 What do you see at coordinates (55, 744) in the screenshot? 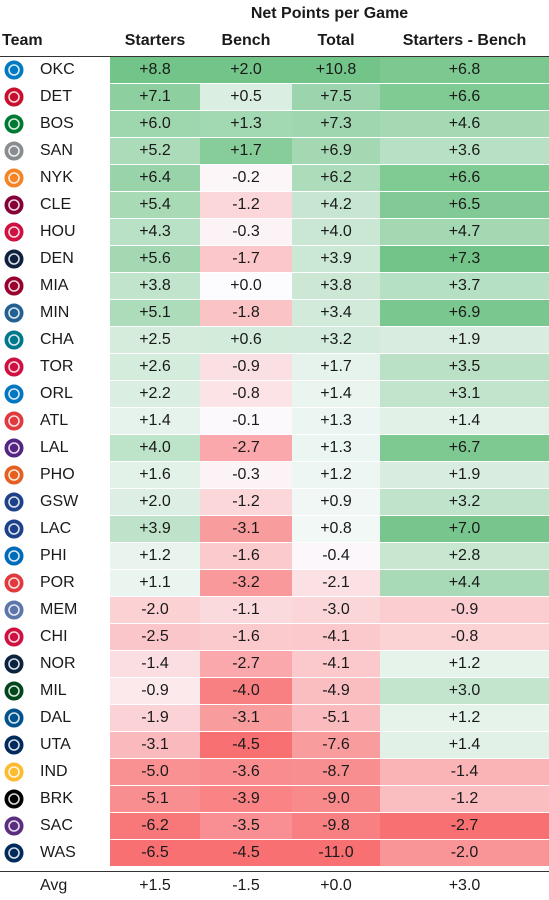
I see `team-abbr: UTA` at bounding box center [55, 744].